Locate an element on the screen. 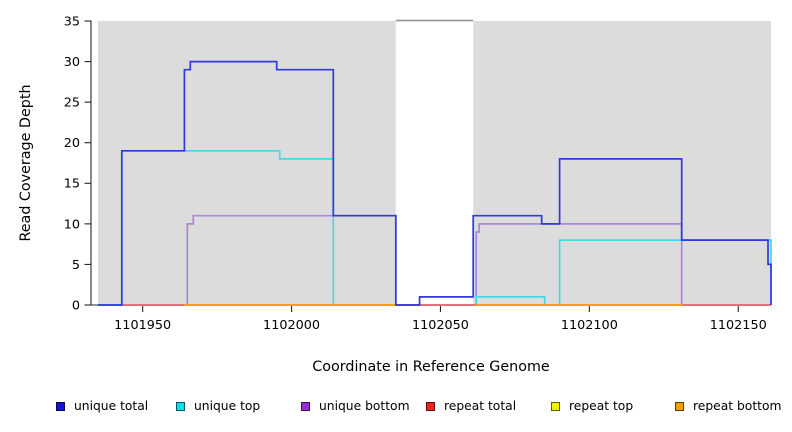  y-tick-label: 15 is located at coordinates (72, 184).